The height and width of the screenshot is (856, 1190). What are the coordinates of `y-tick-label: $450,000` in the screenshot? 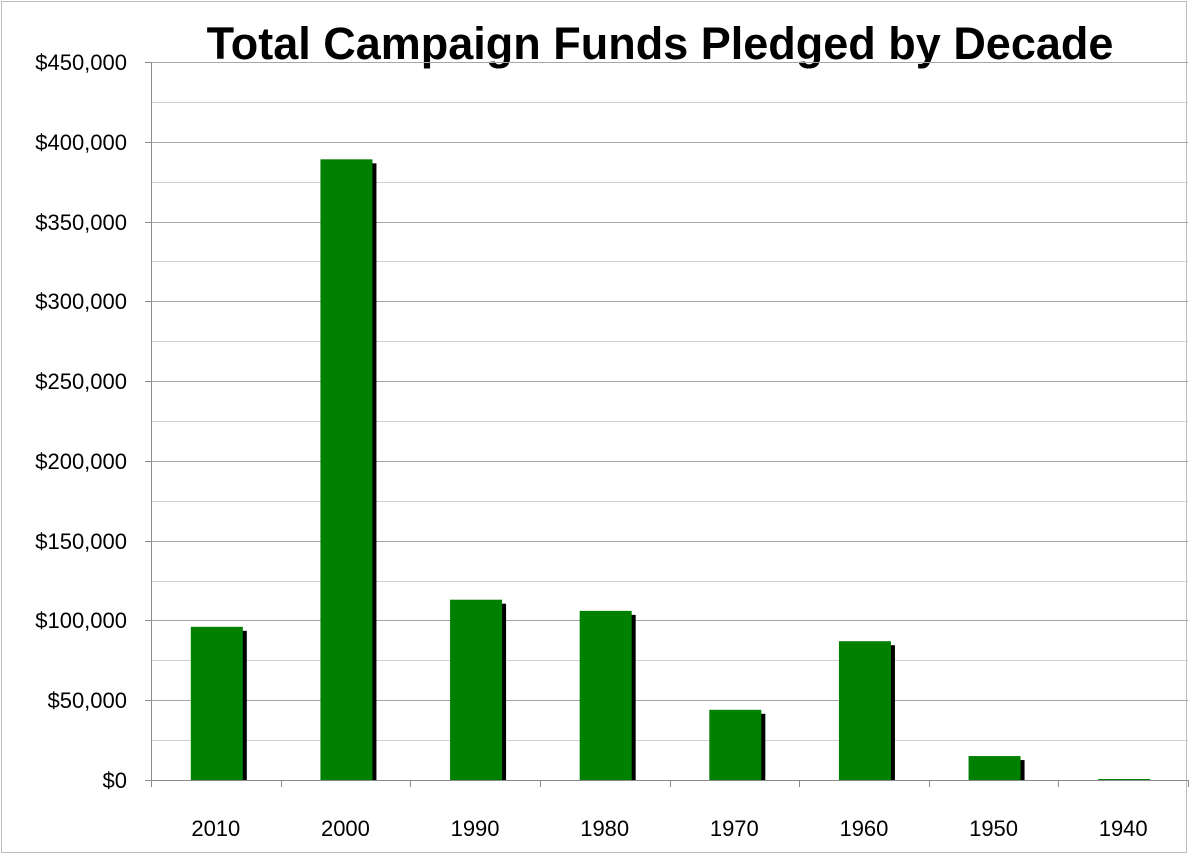 It's located at (81, 62).